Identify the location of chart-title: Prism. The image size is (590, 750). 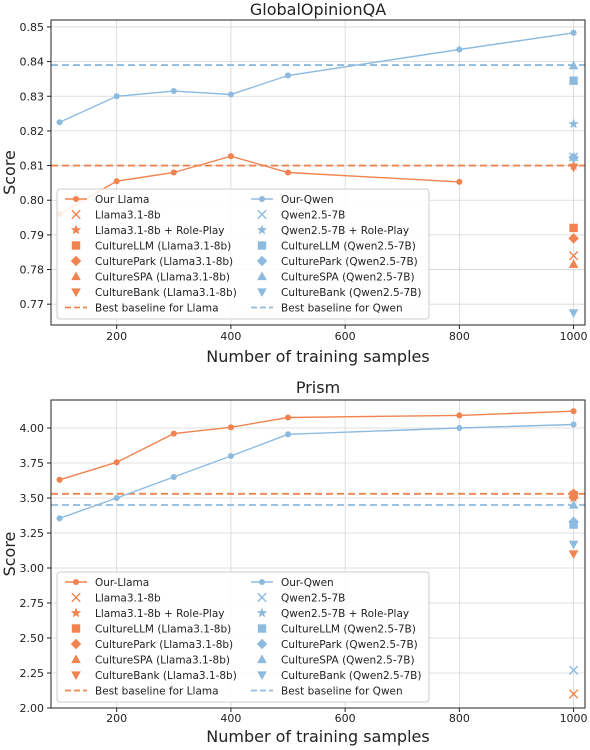
(318, 387).